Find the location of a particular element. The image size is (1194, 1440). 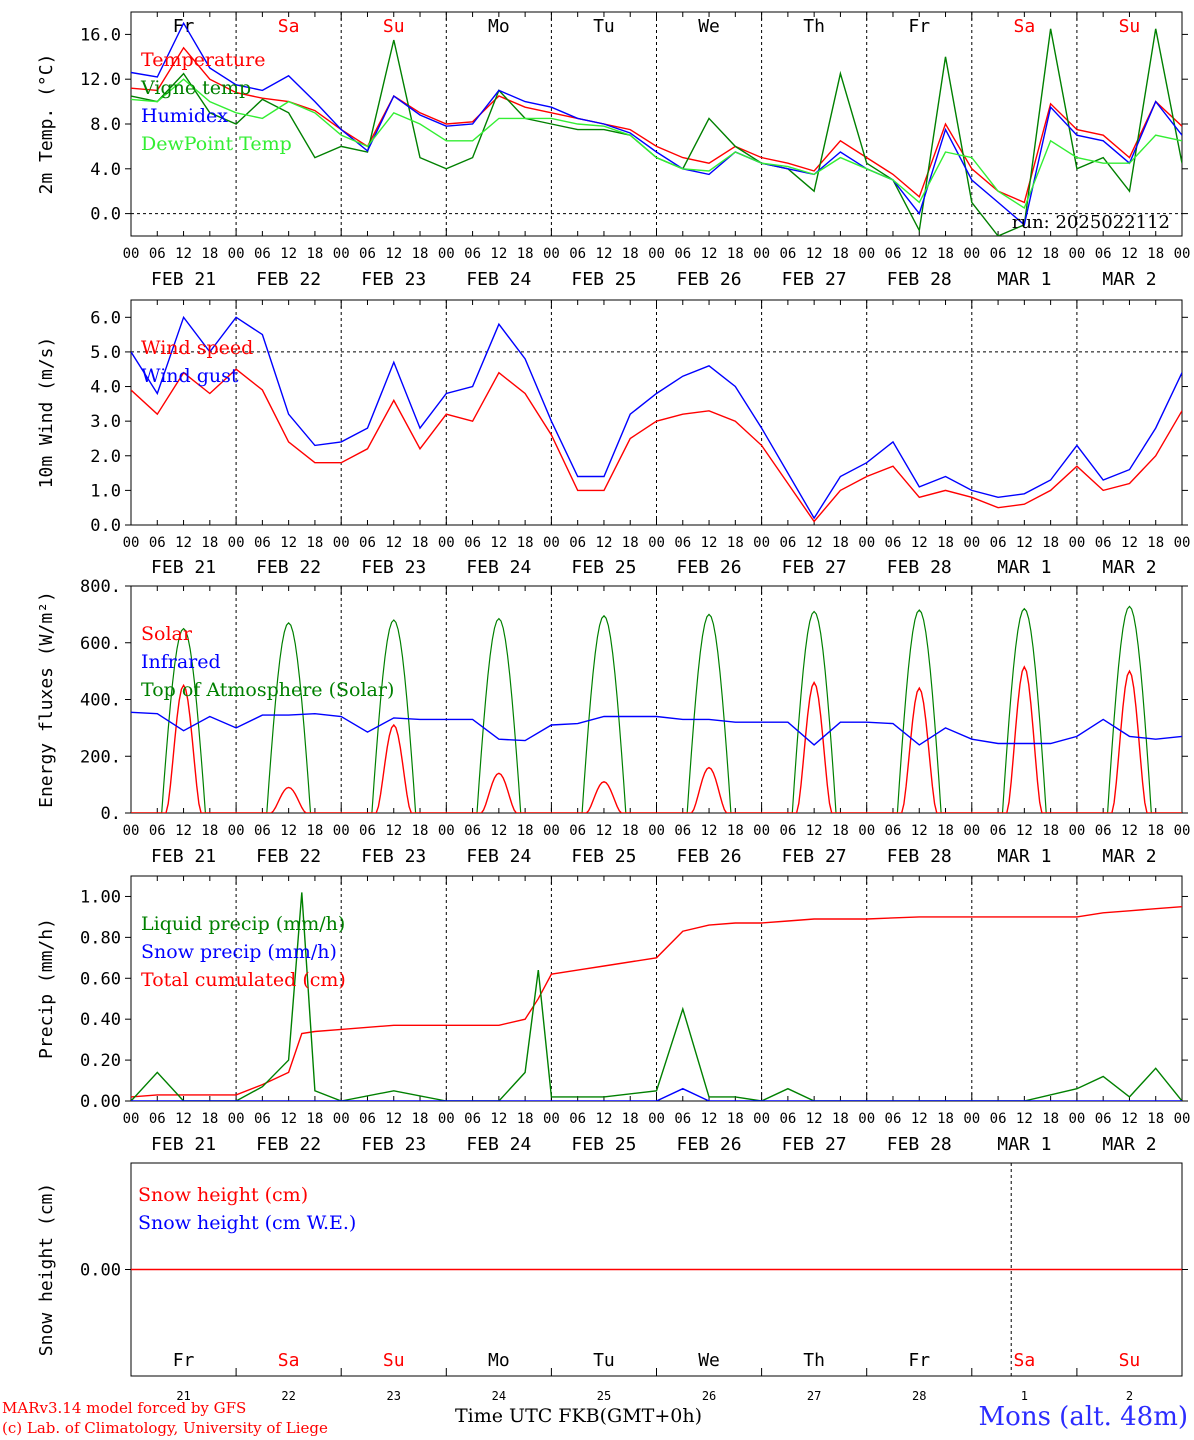

series-line-wind-gust is located at coordinates (656, 417).